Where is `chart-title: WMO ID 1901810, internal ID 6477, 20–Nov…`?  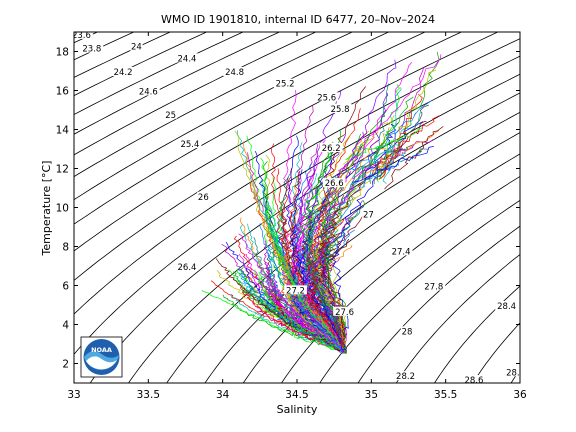
chart-title: WMO ID 1901810, internal ID 6477, 20–Nov… is located at coordinates (298, 19).